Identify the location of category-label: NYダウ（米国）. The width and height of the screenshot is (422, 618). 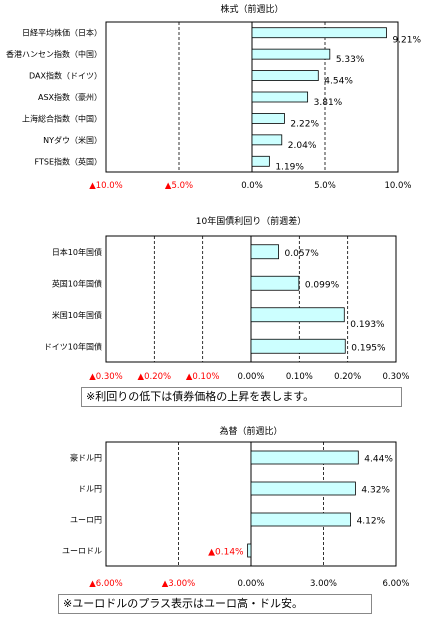
(72, 140).